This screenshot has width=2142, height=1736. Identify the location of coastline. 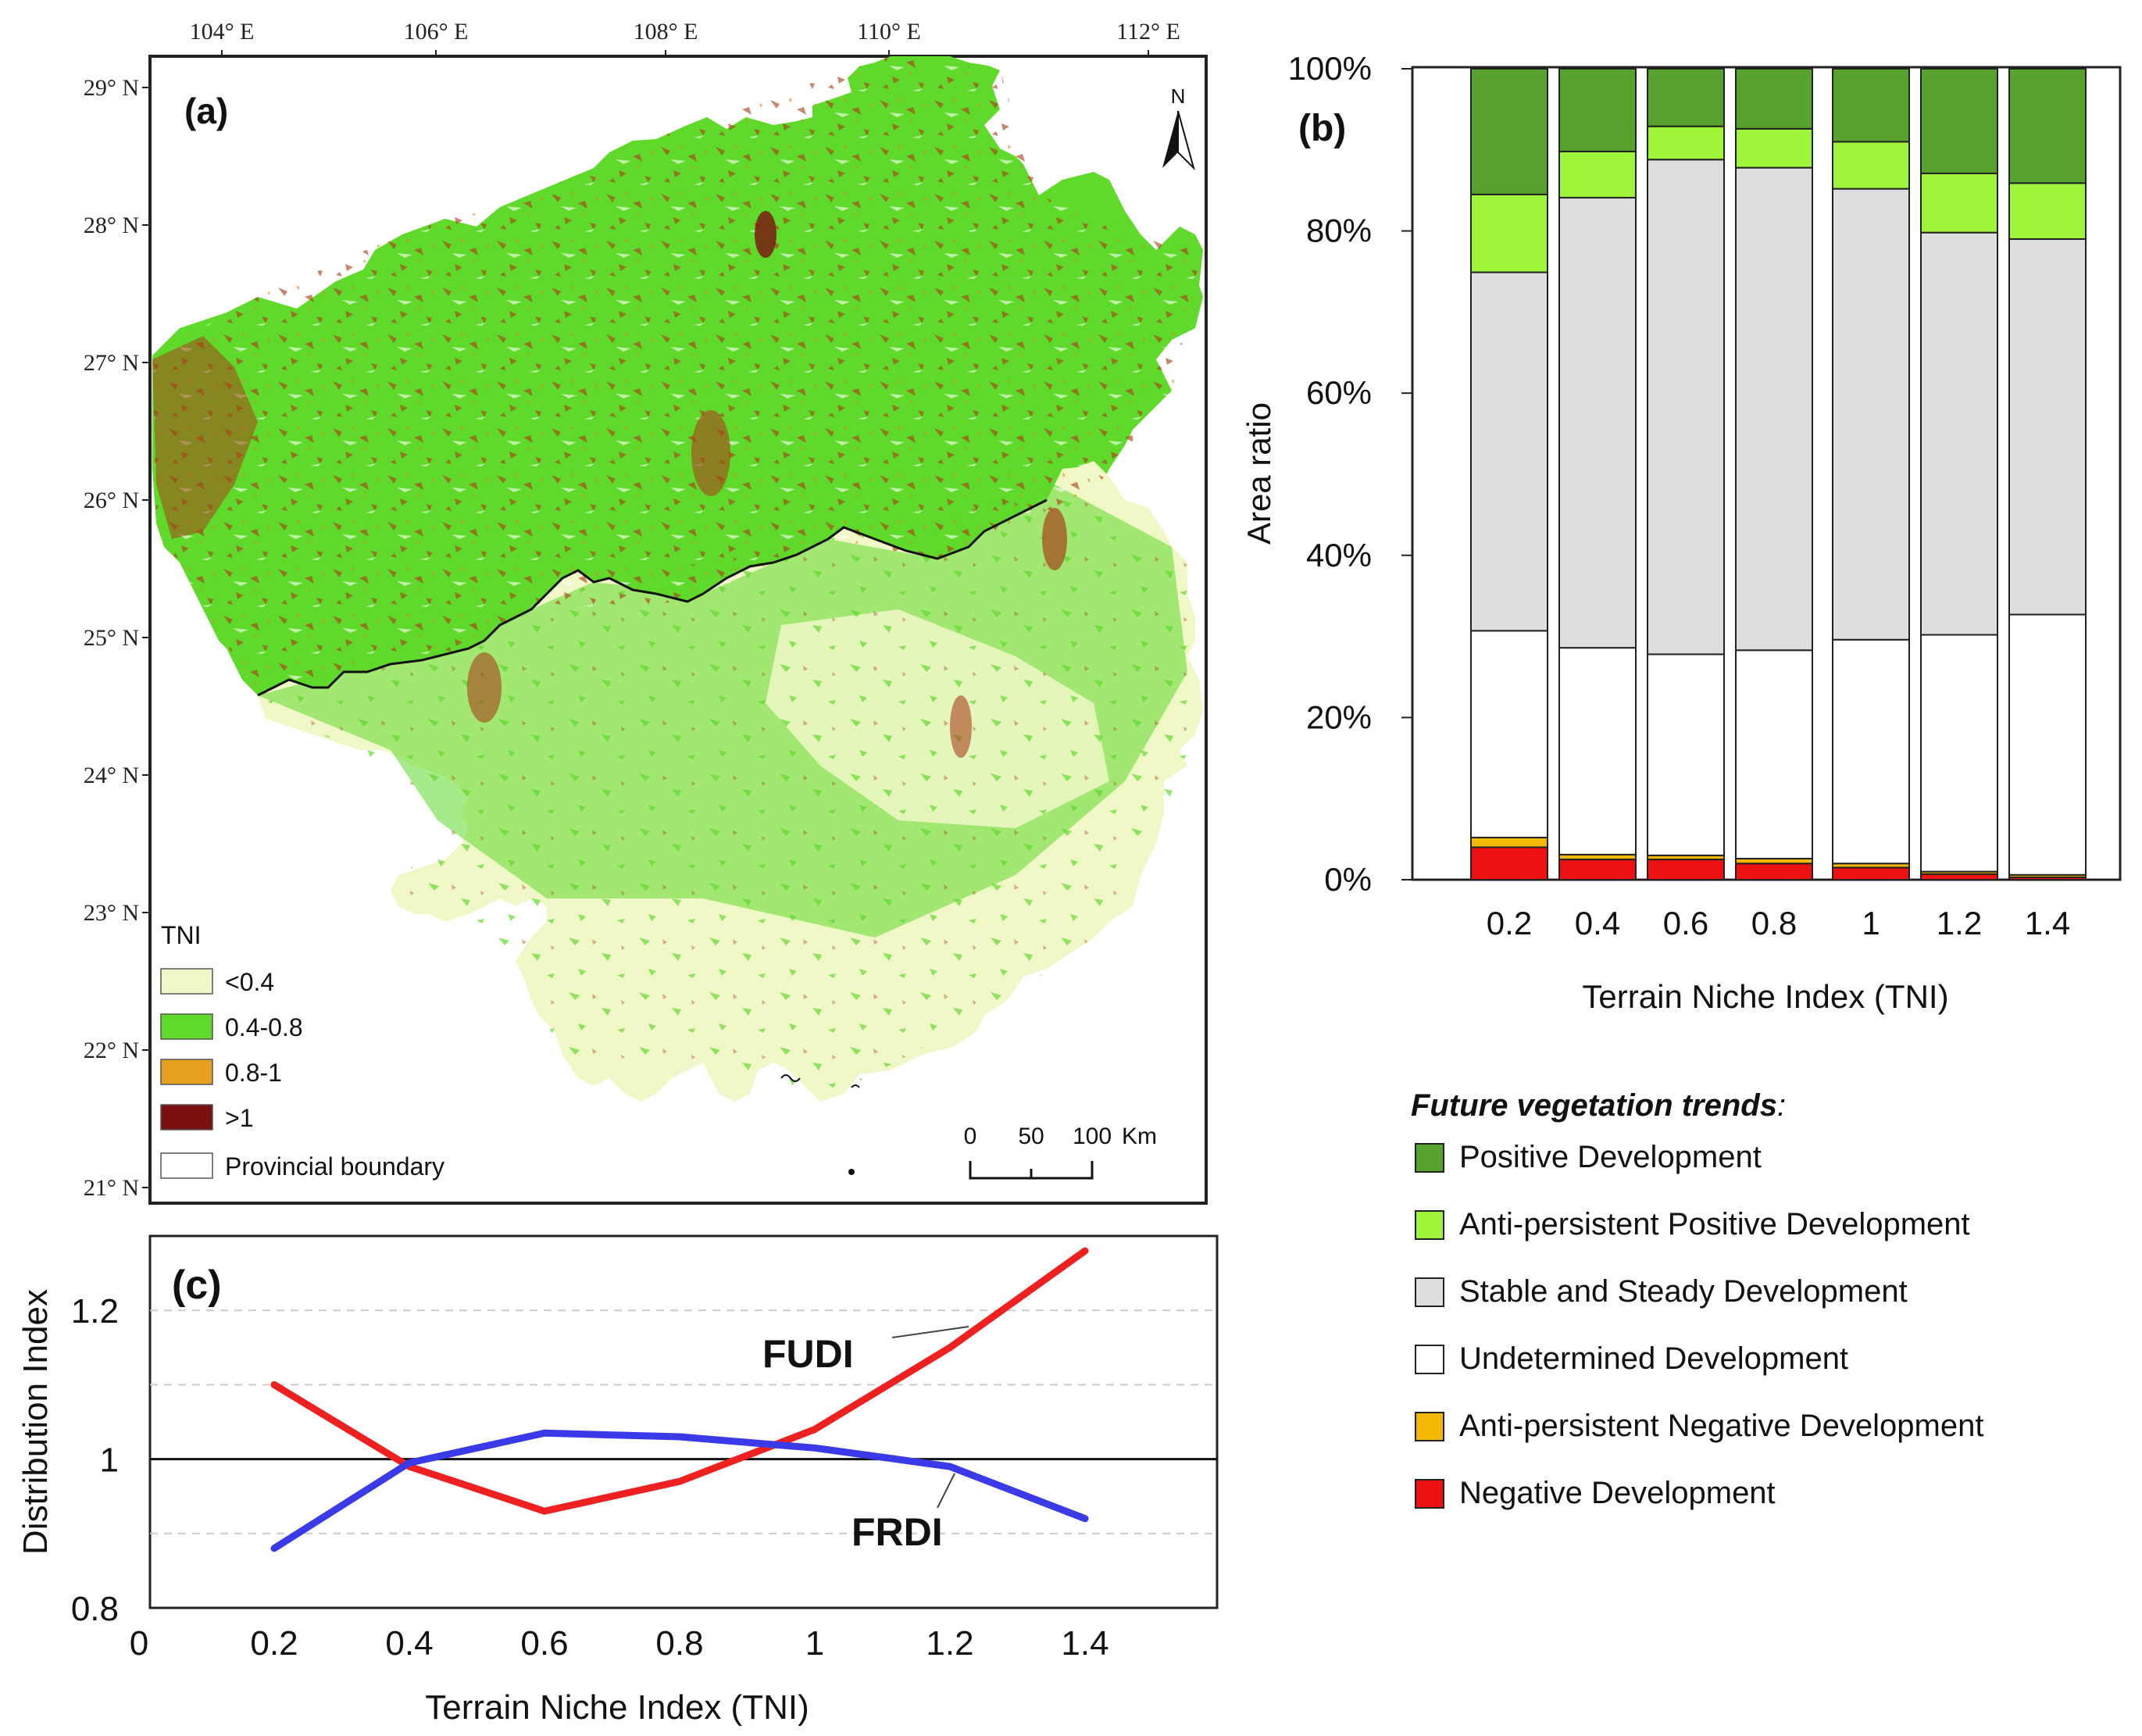
(820, 1081).